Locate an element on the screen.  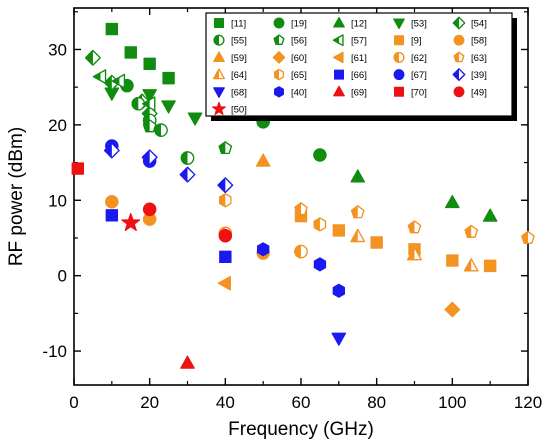
y-tick-label: 0 is located at coordinates (62, 276).